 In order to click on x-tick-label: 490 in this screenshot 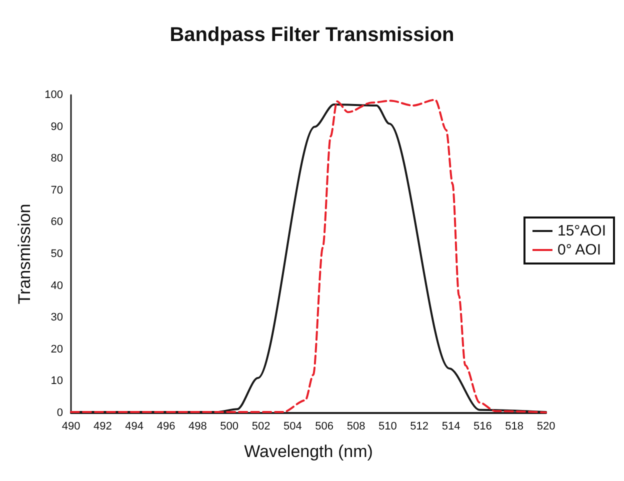, I will do `click(71, 426)`.